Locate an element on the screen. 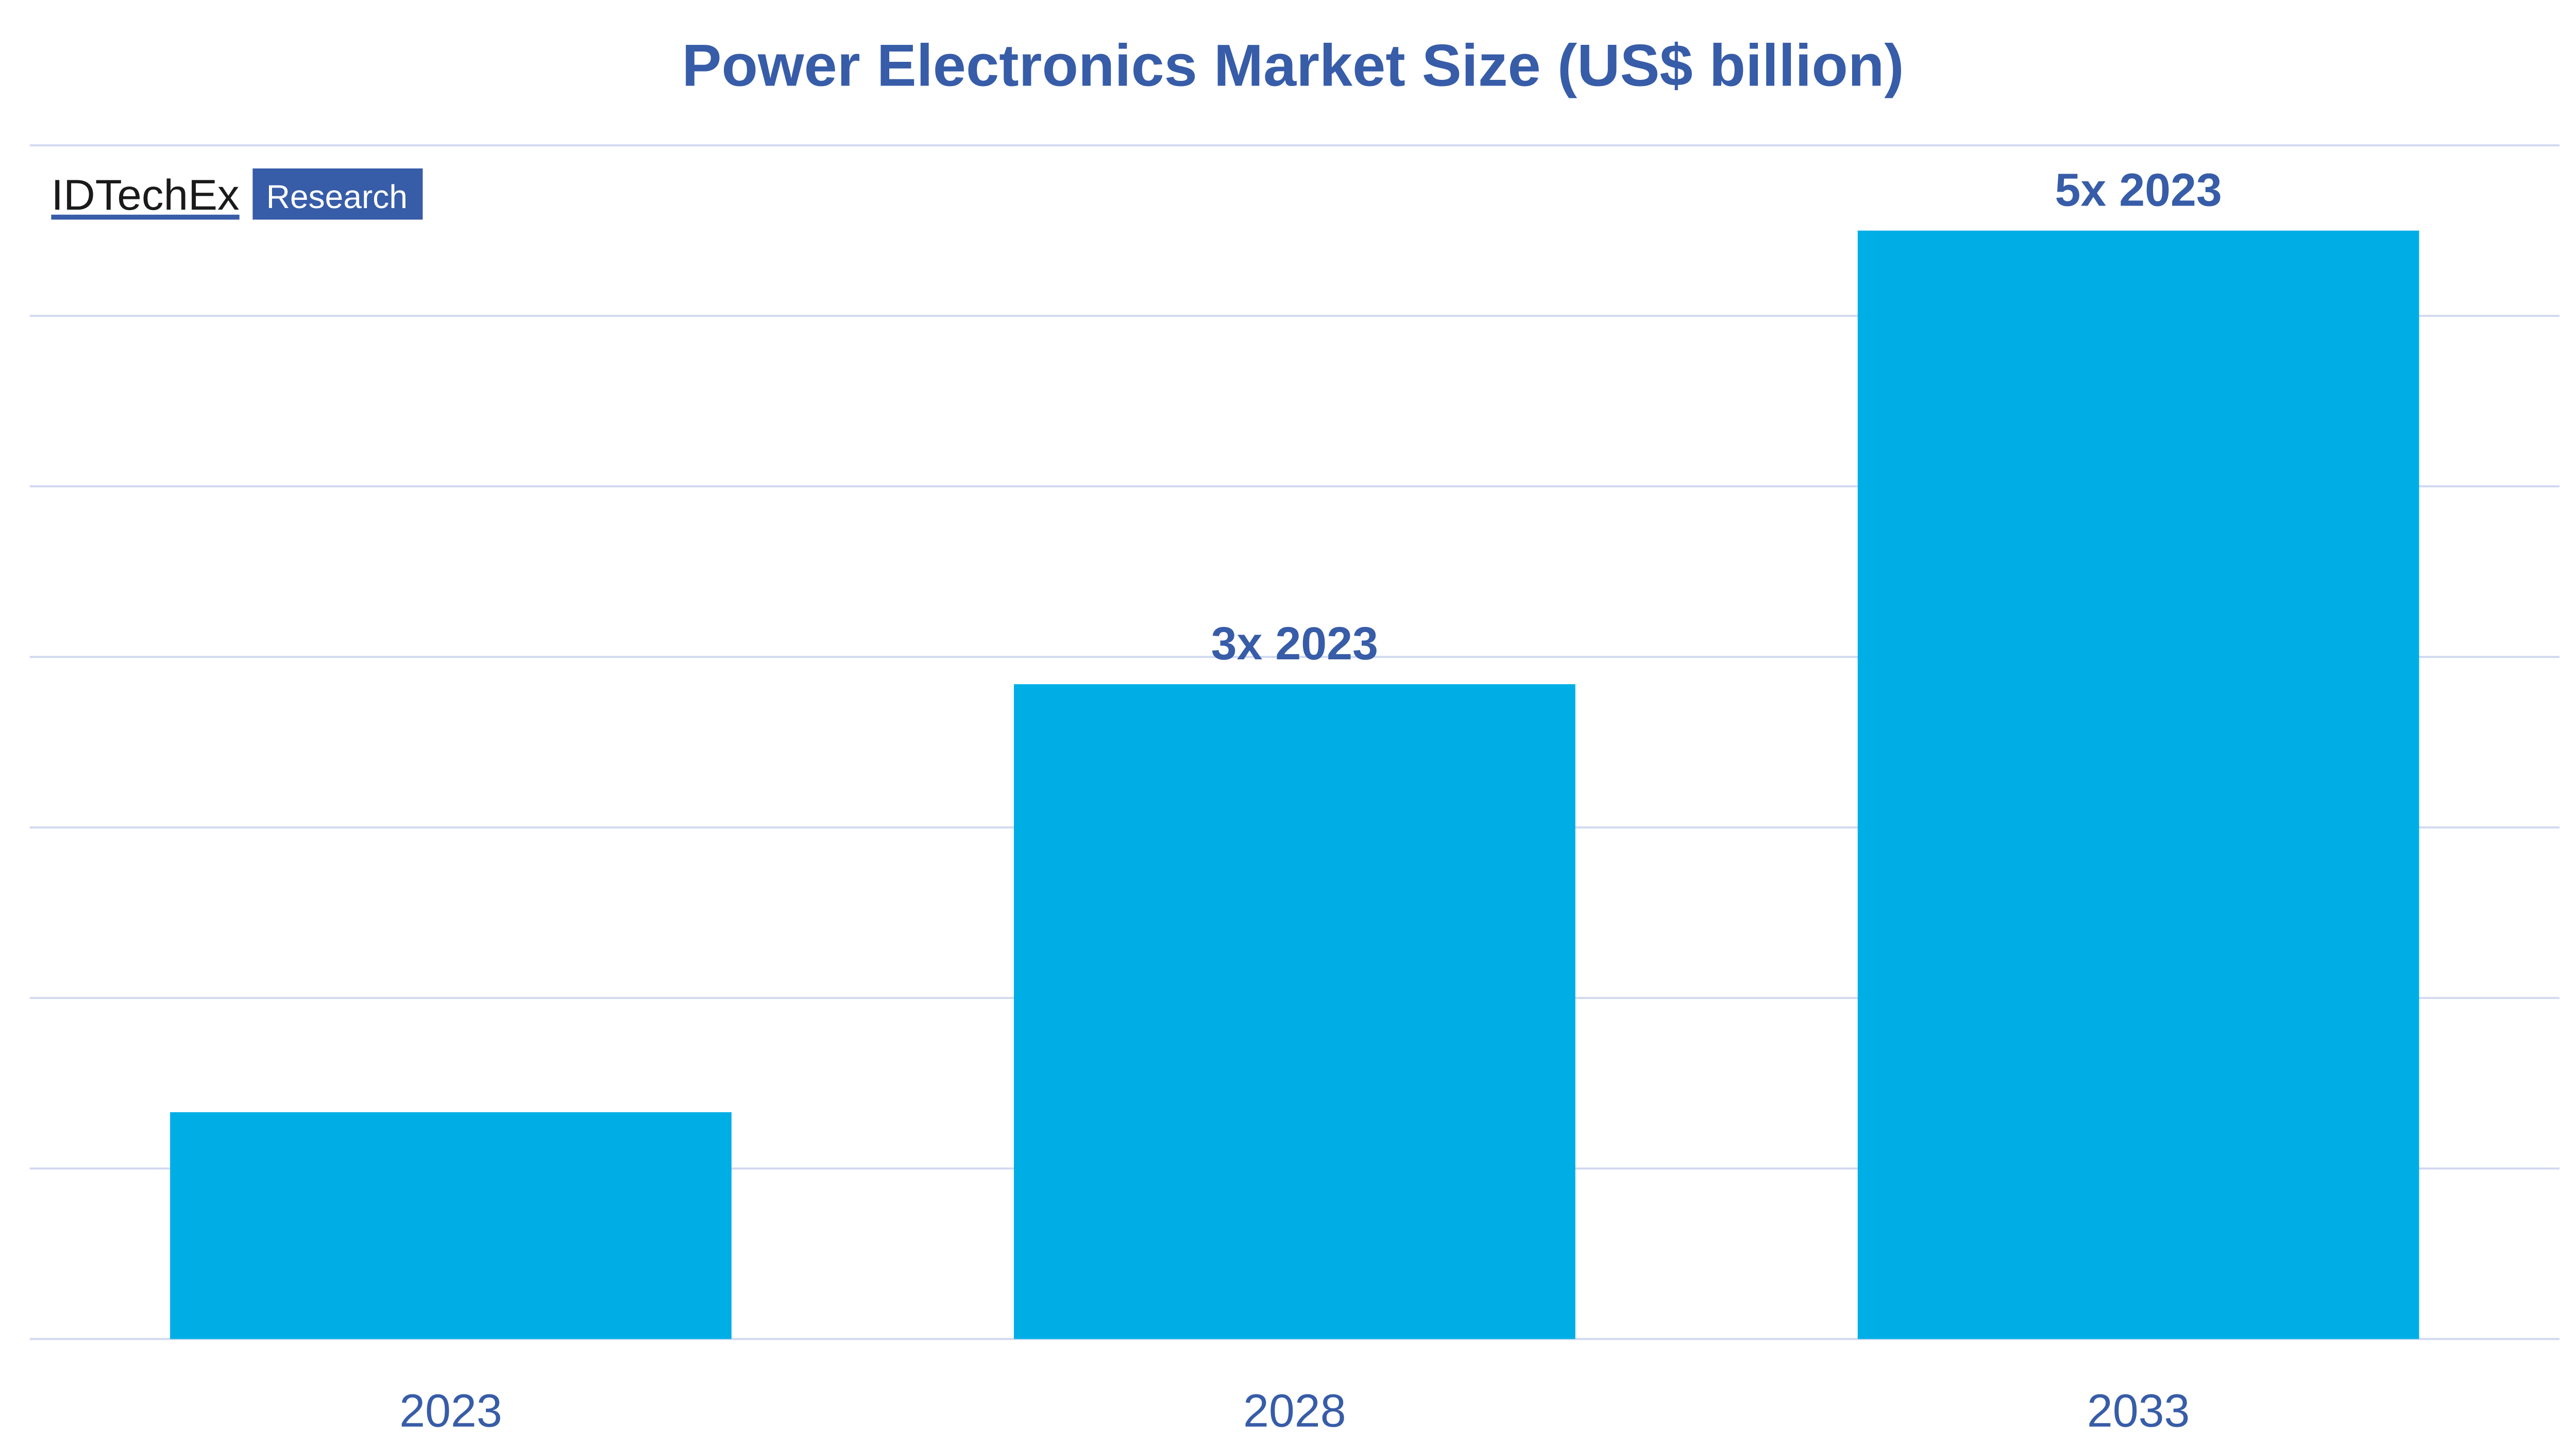 The image size is (2576, 1449). bar-2028 is located at coordinates (1294, 1011).